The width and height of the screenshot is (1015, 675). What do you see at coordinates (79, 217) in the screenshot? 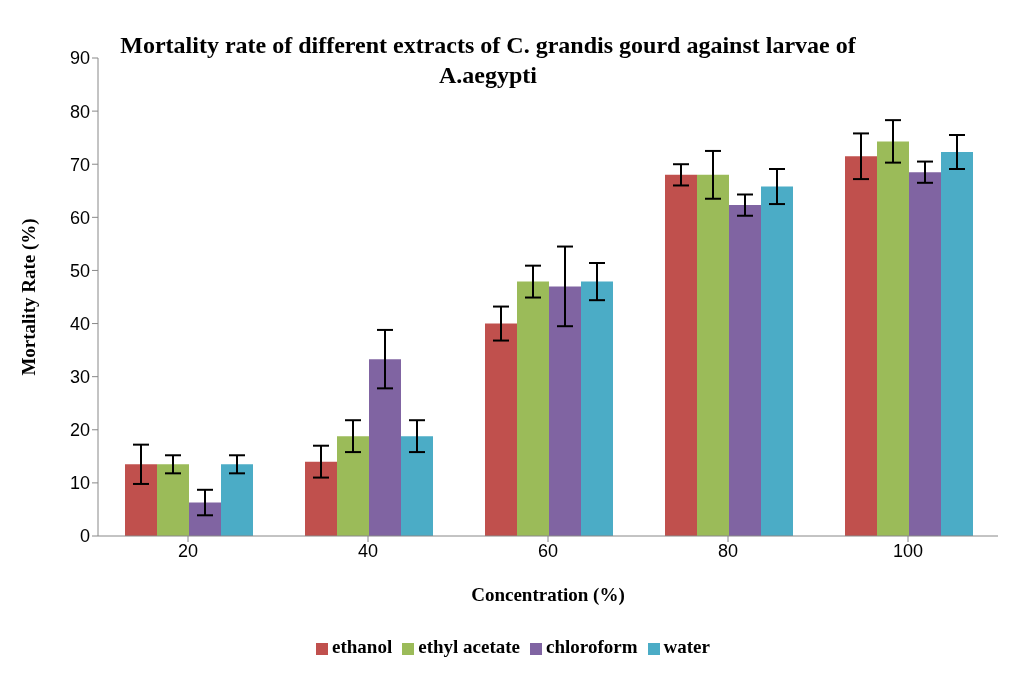
I see `y-tick-label: 60` at bounding box center [79, 217].